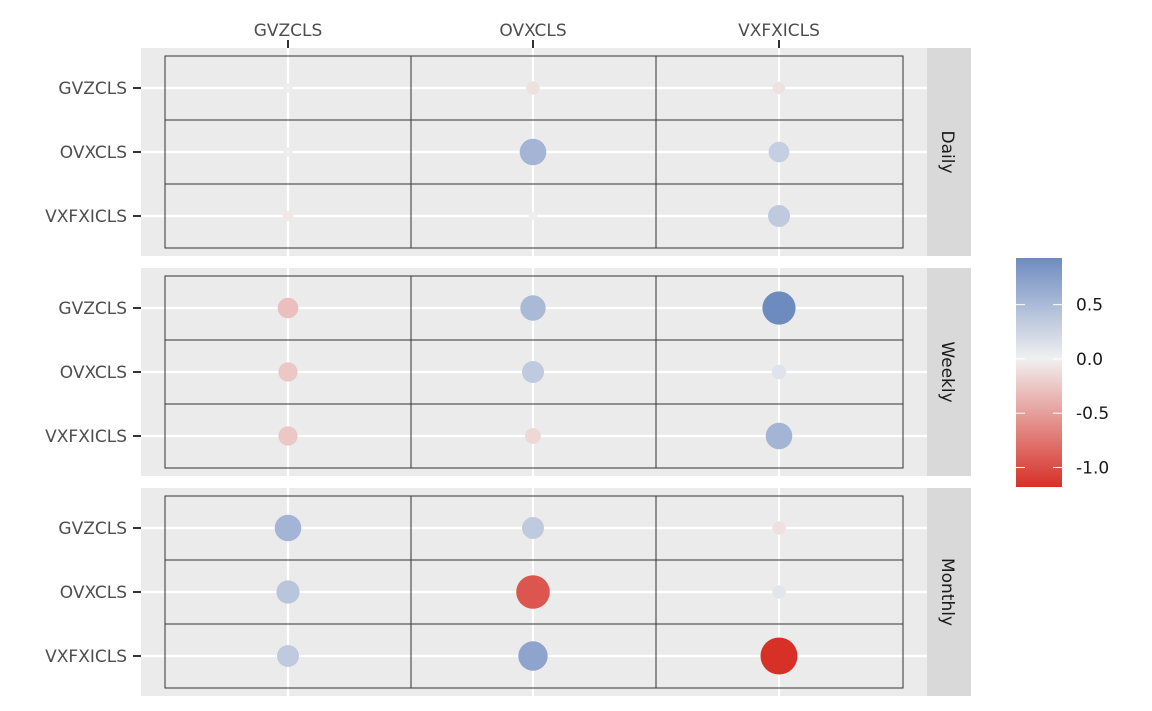  I want to click on facet-strip-label: Weekly, so click(947, 371).